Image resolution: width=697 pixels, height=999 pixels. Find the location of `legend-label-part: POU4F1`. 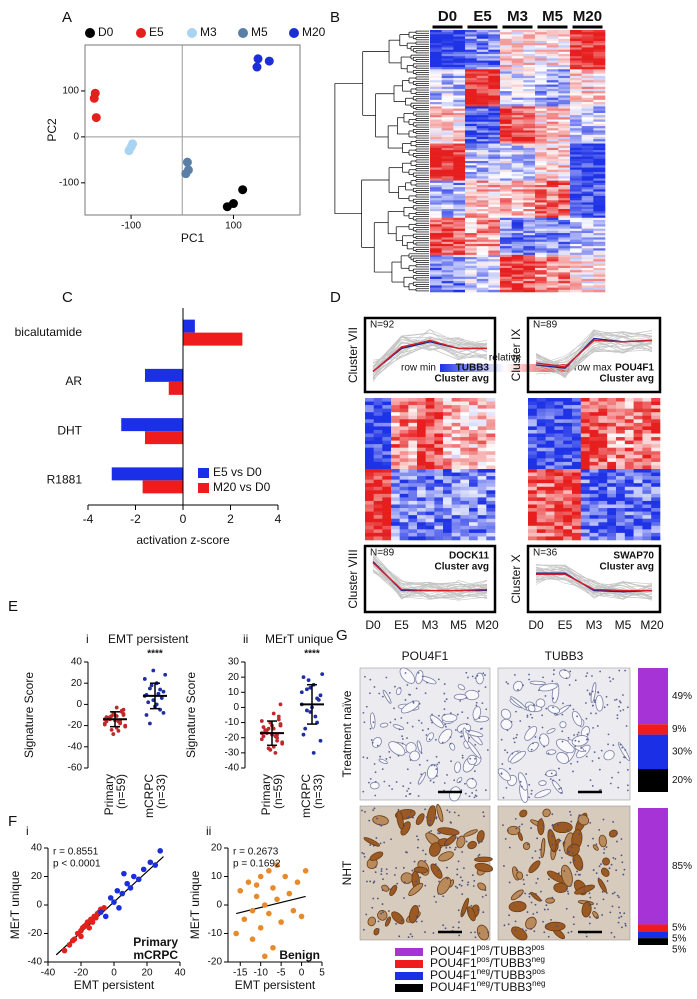

legend-label-part: POU4F1 is located at coordinates (453, 951).